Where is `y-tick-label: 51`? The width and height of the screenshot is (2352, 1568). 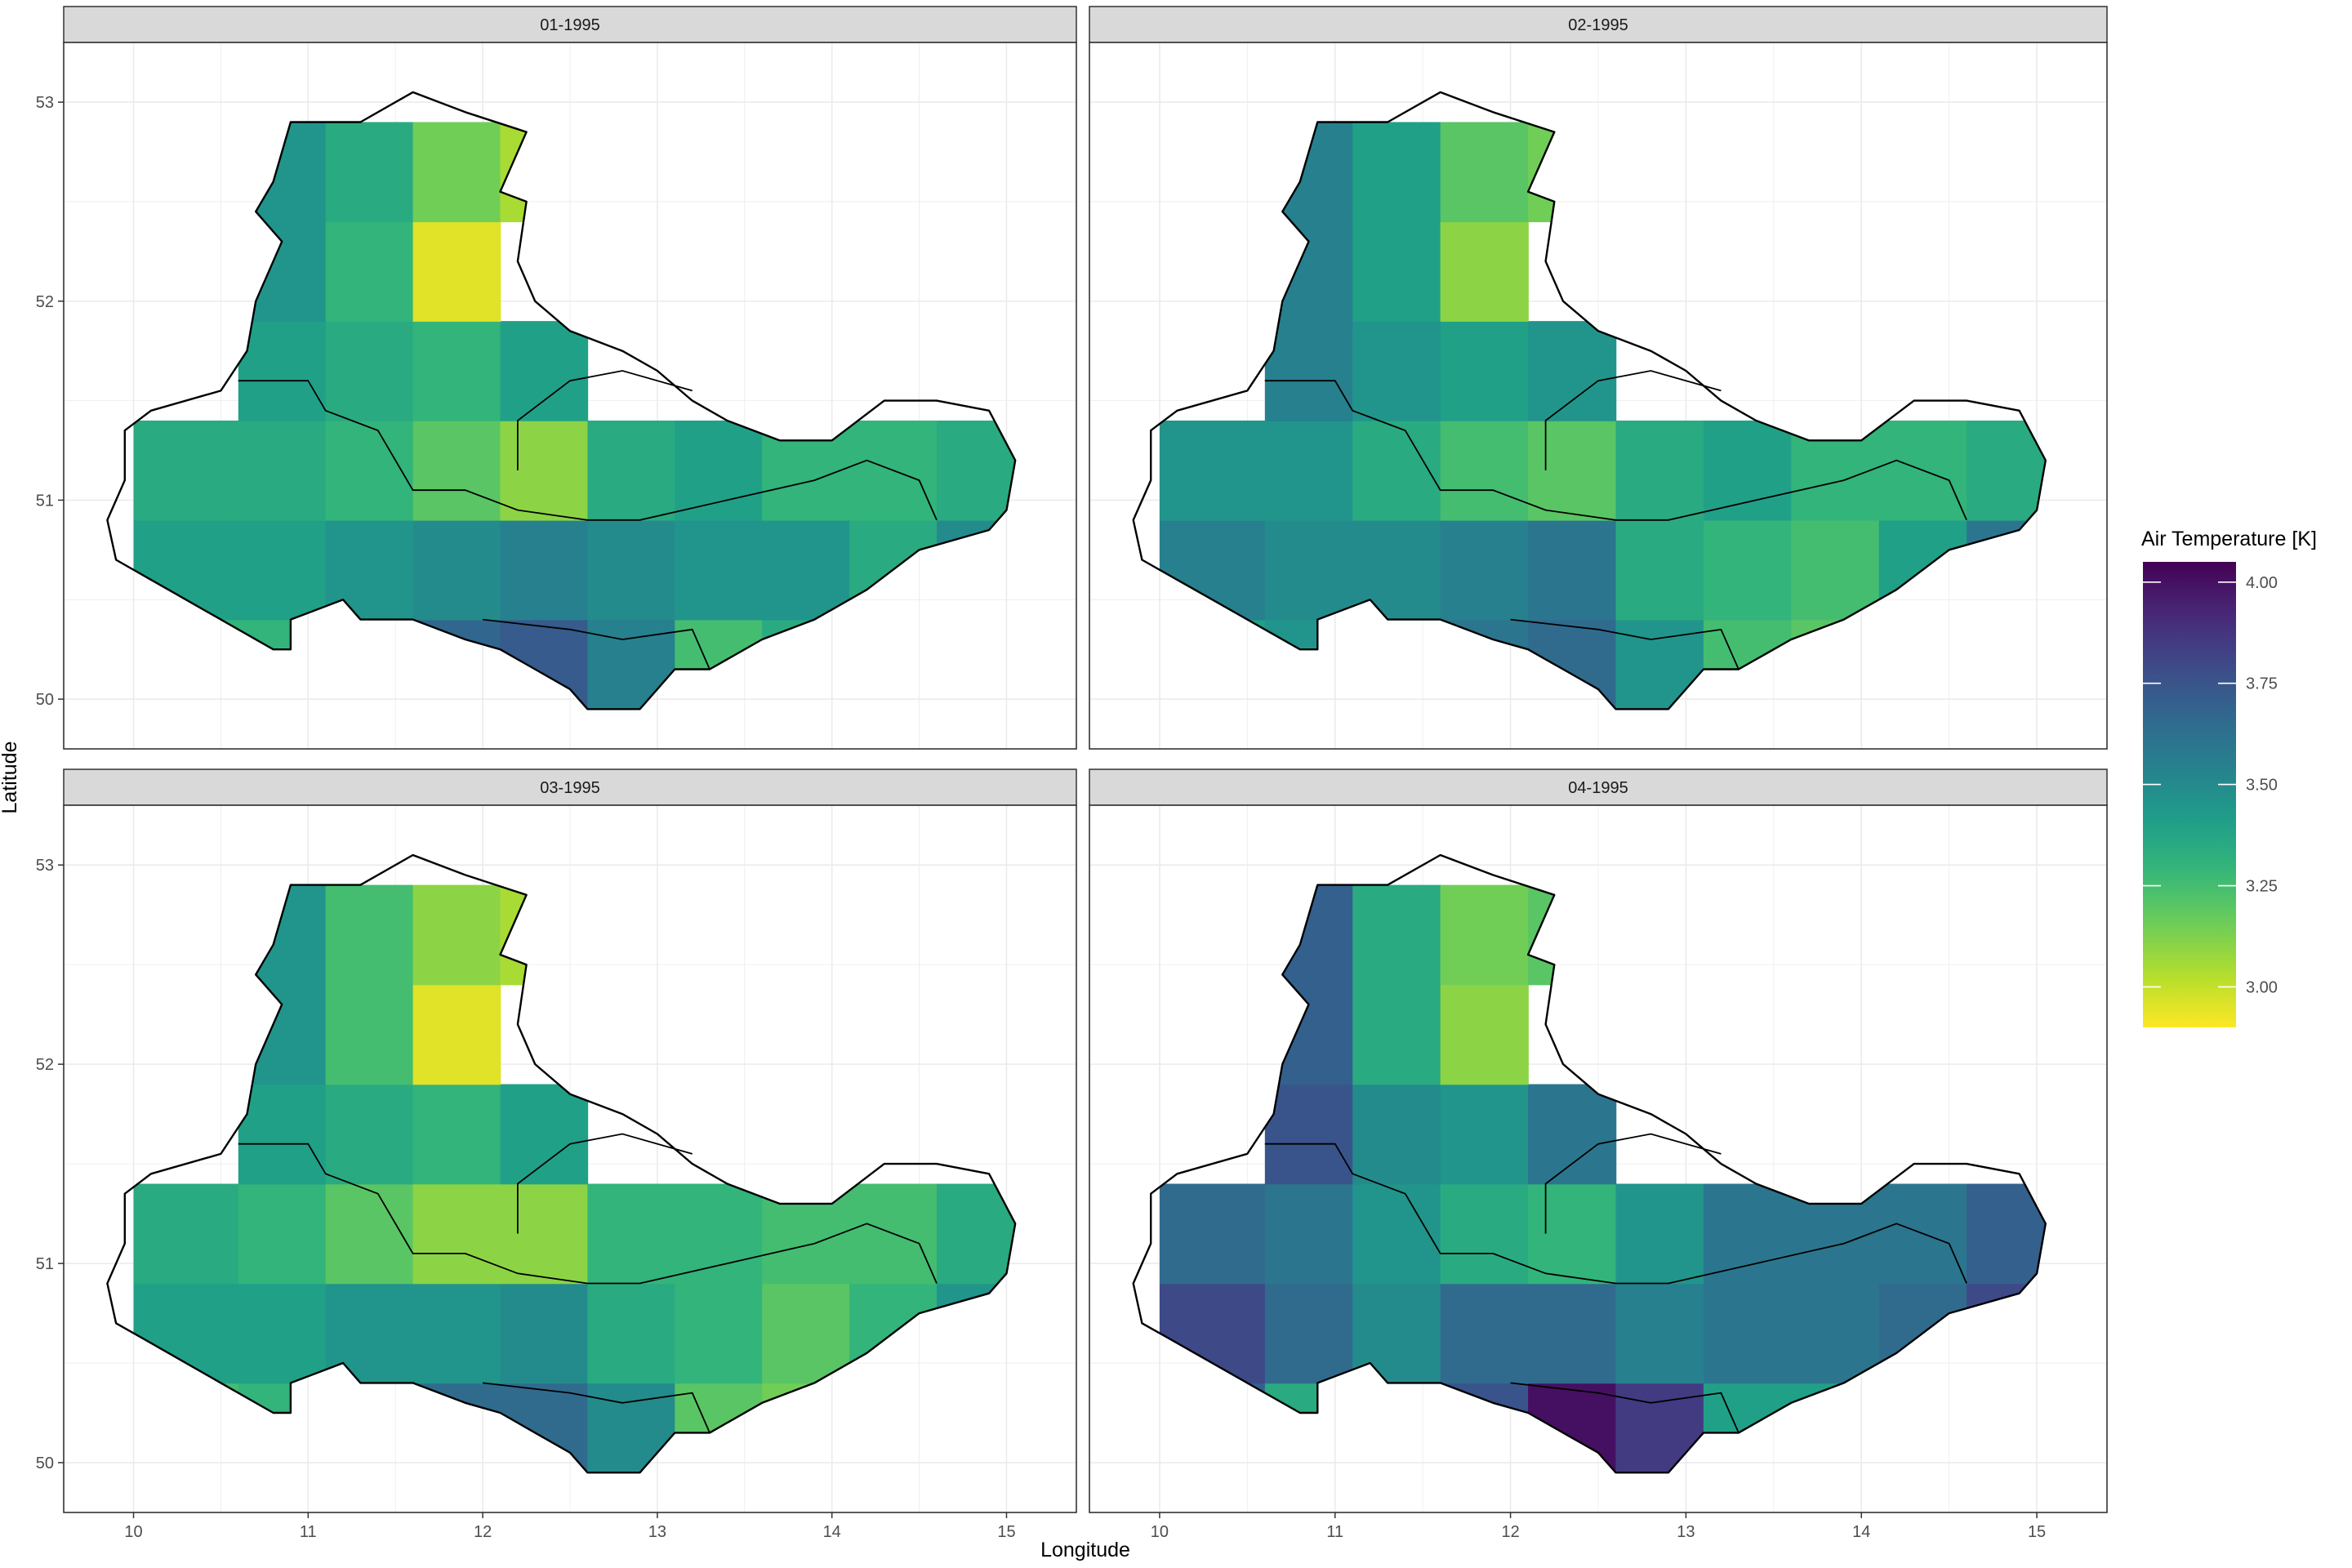 y-tick-label: 51 is located at coordinates (45, 1264).